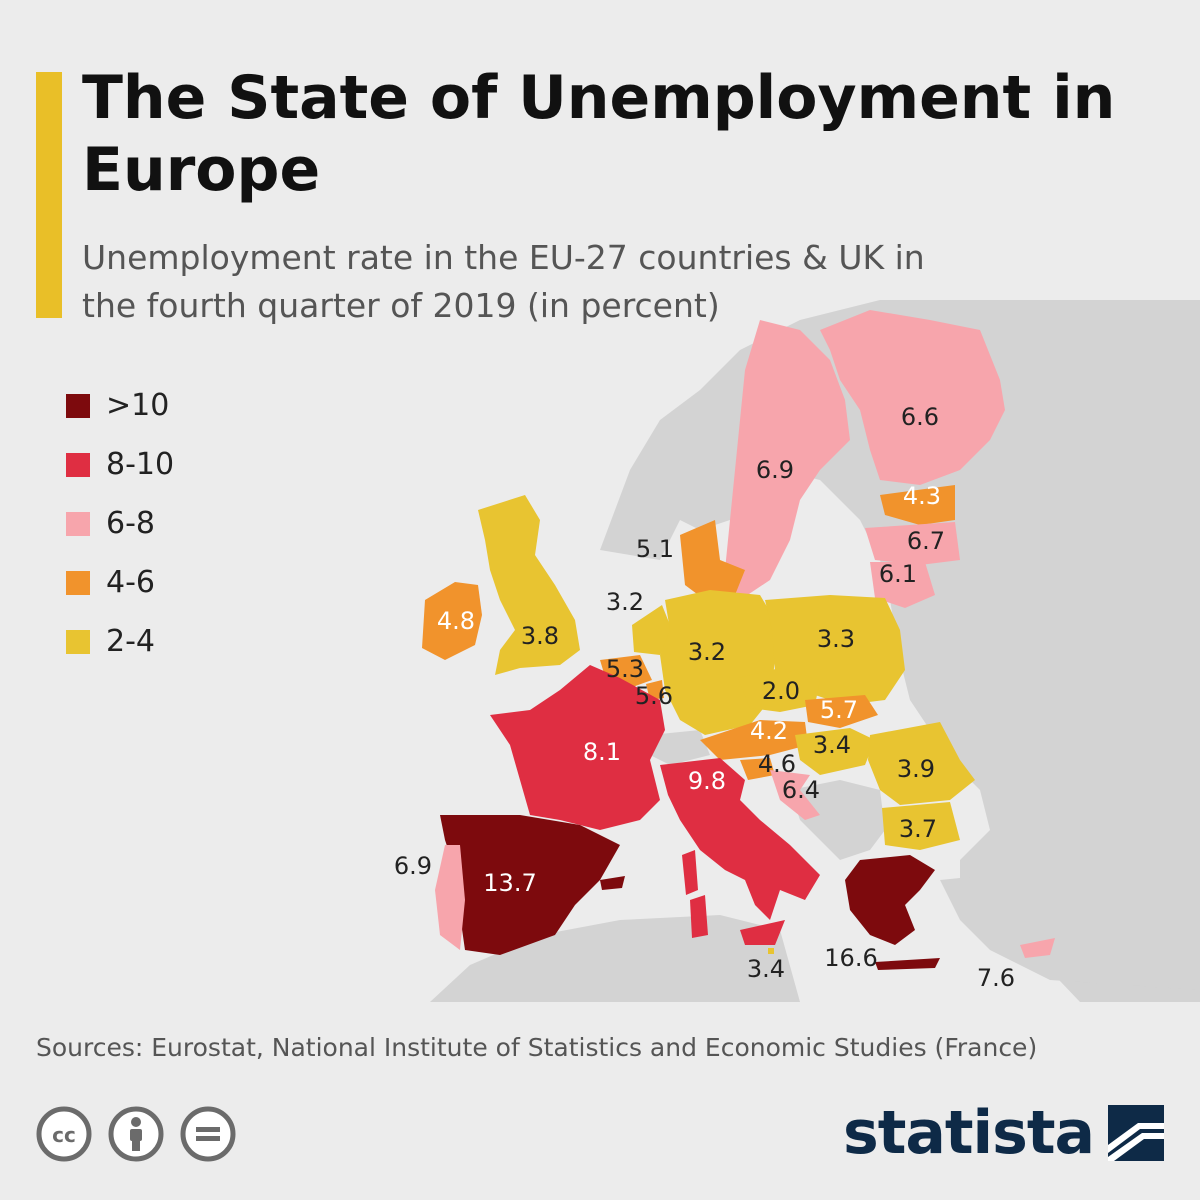  I want to click on italy-shape, so click(740, 839).